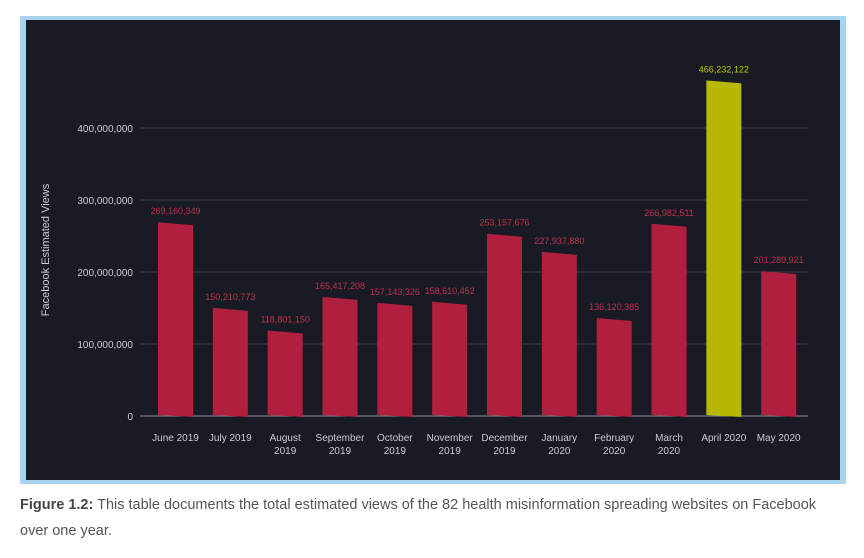 This screenshot has height=558, width=864. What do you see at coordinates (340, 286) in the screenshot?
I see `value-label: 165,417,208` at bounding box center [340, 286].